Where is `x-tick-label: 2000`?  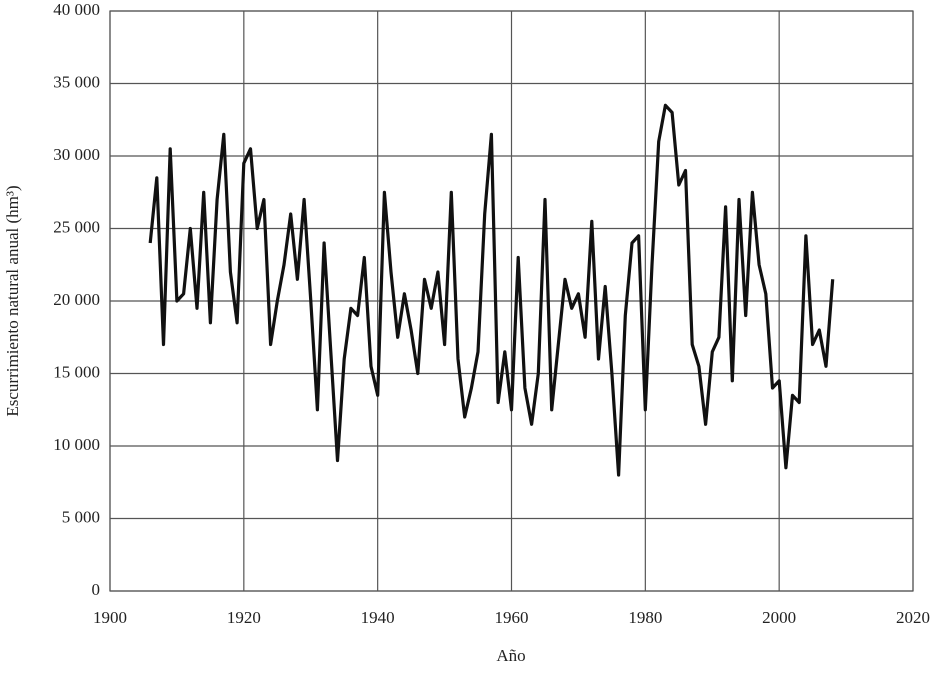
x-tick-label: 2000 is located at coordinates (779, 617).